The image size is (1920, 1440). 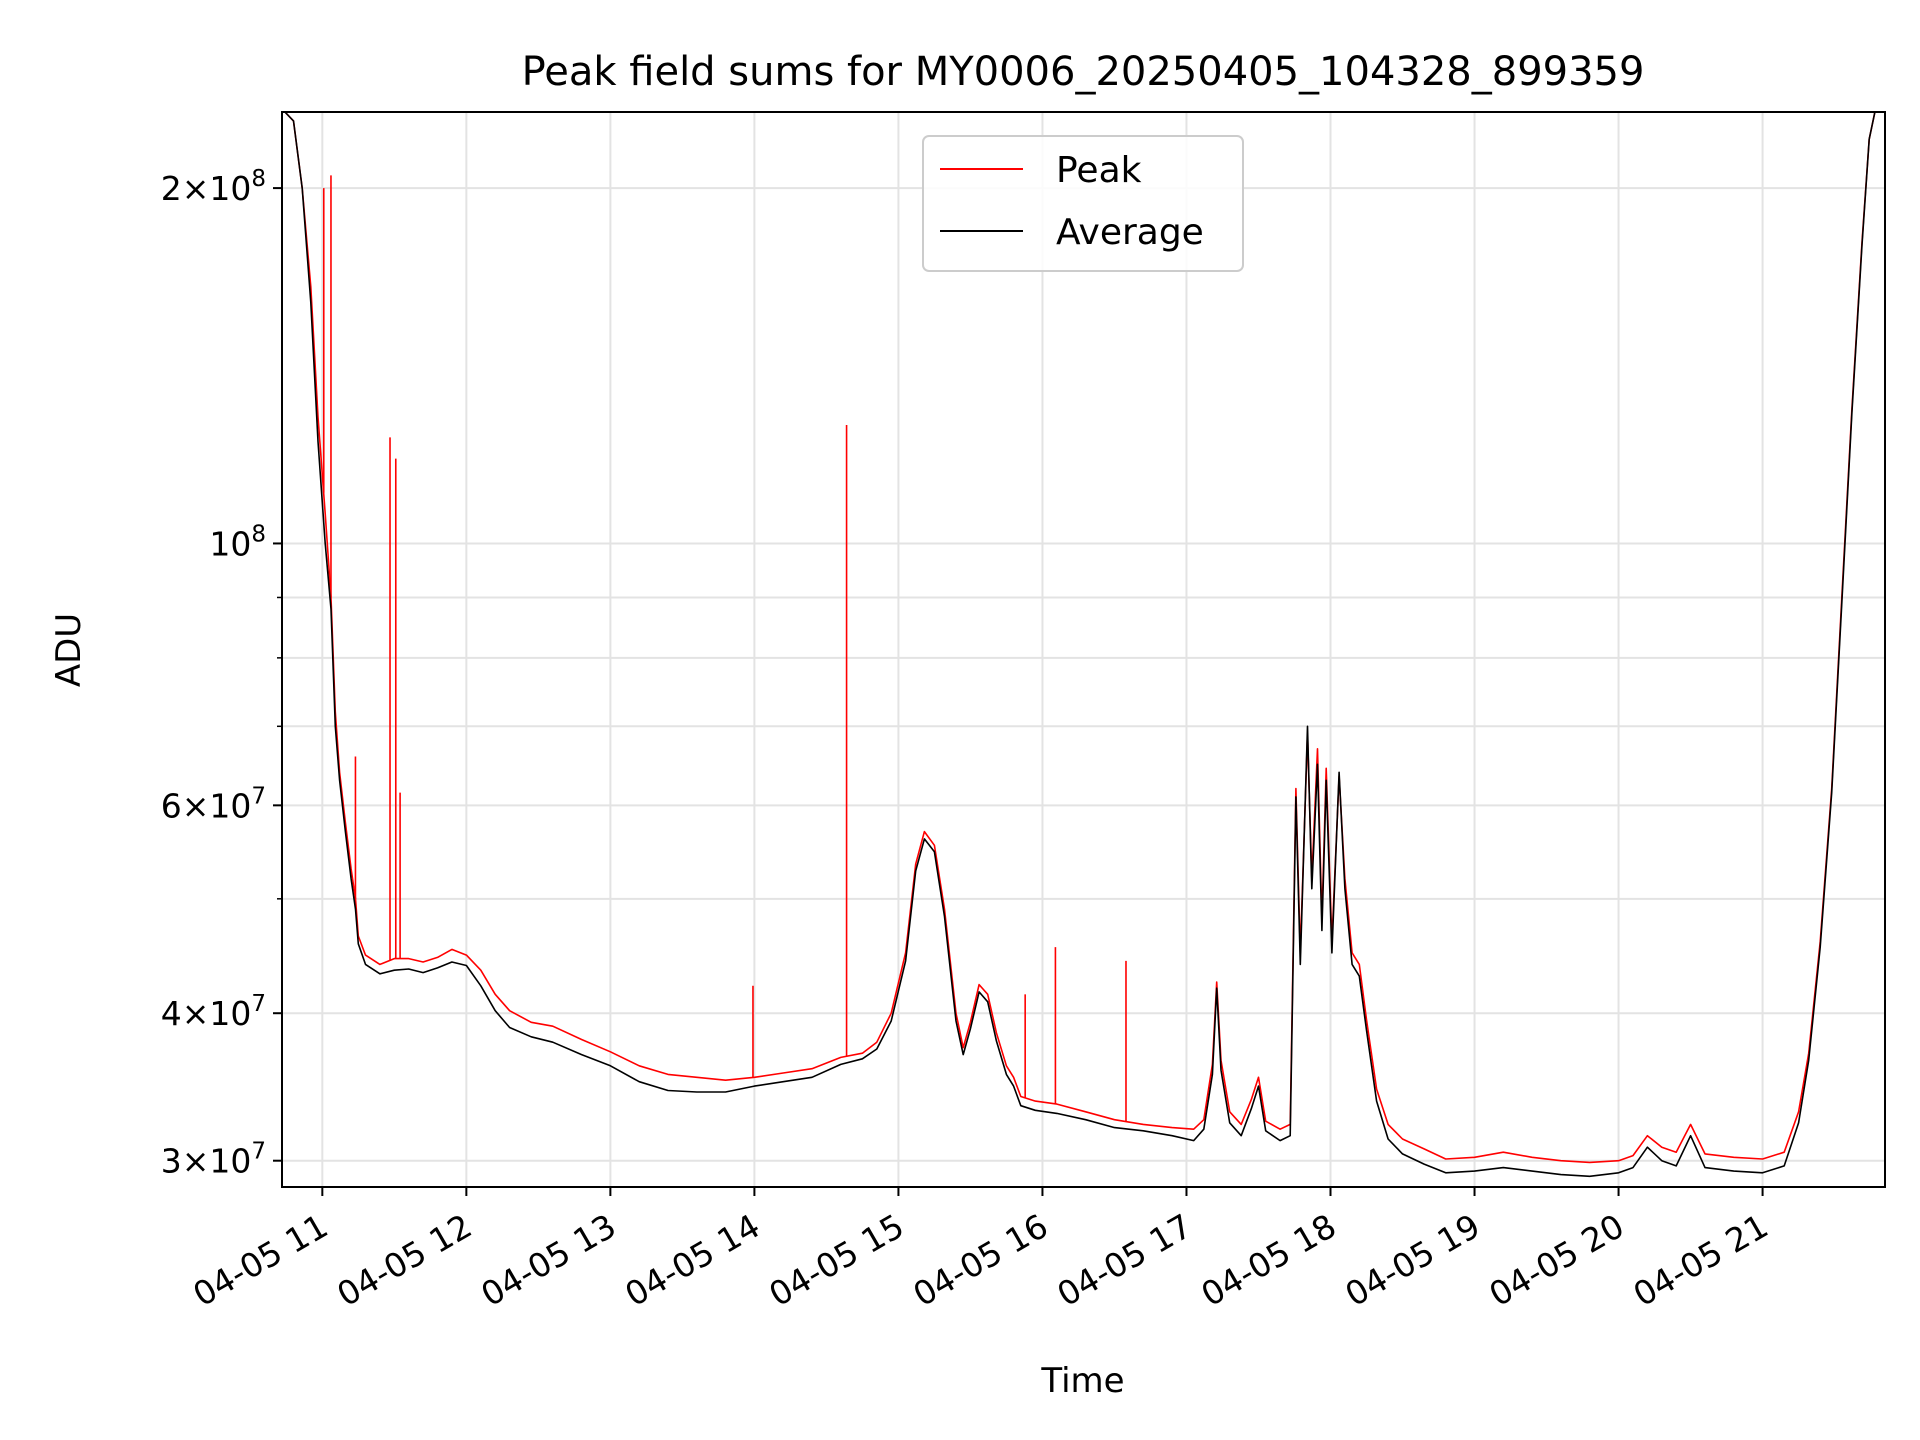 I want to click on y-tick-label: 6×107, so click(x=213, y=804).